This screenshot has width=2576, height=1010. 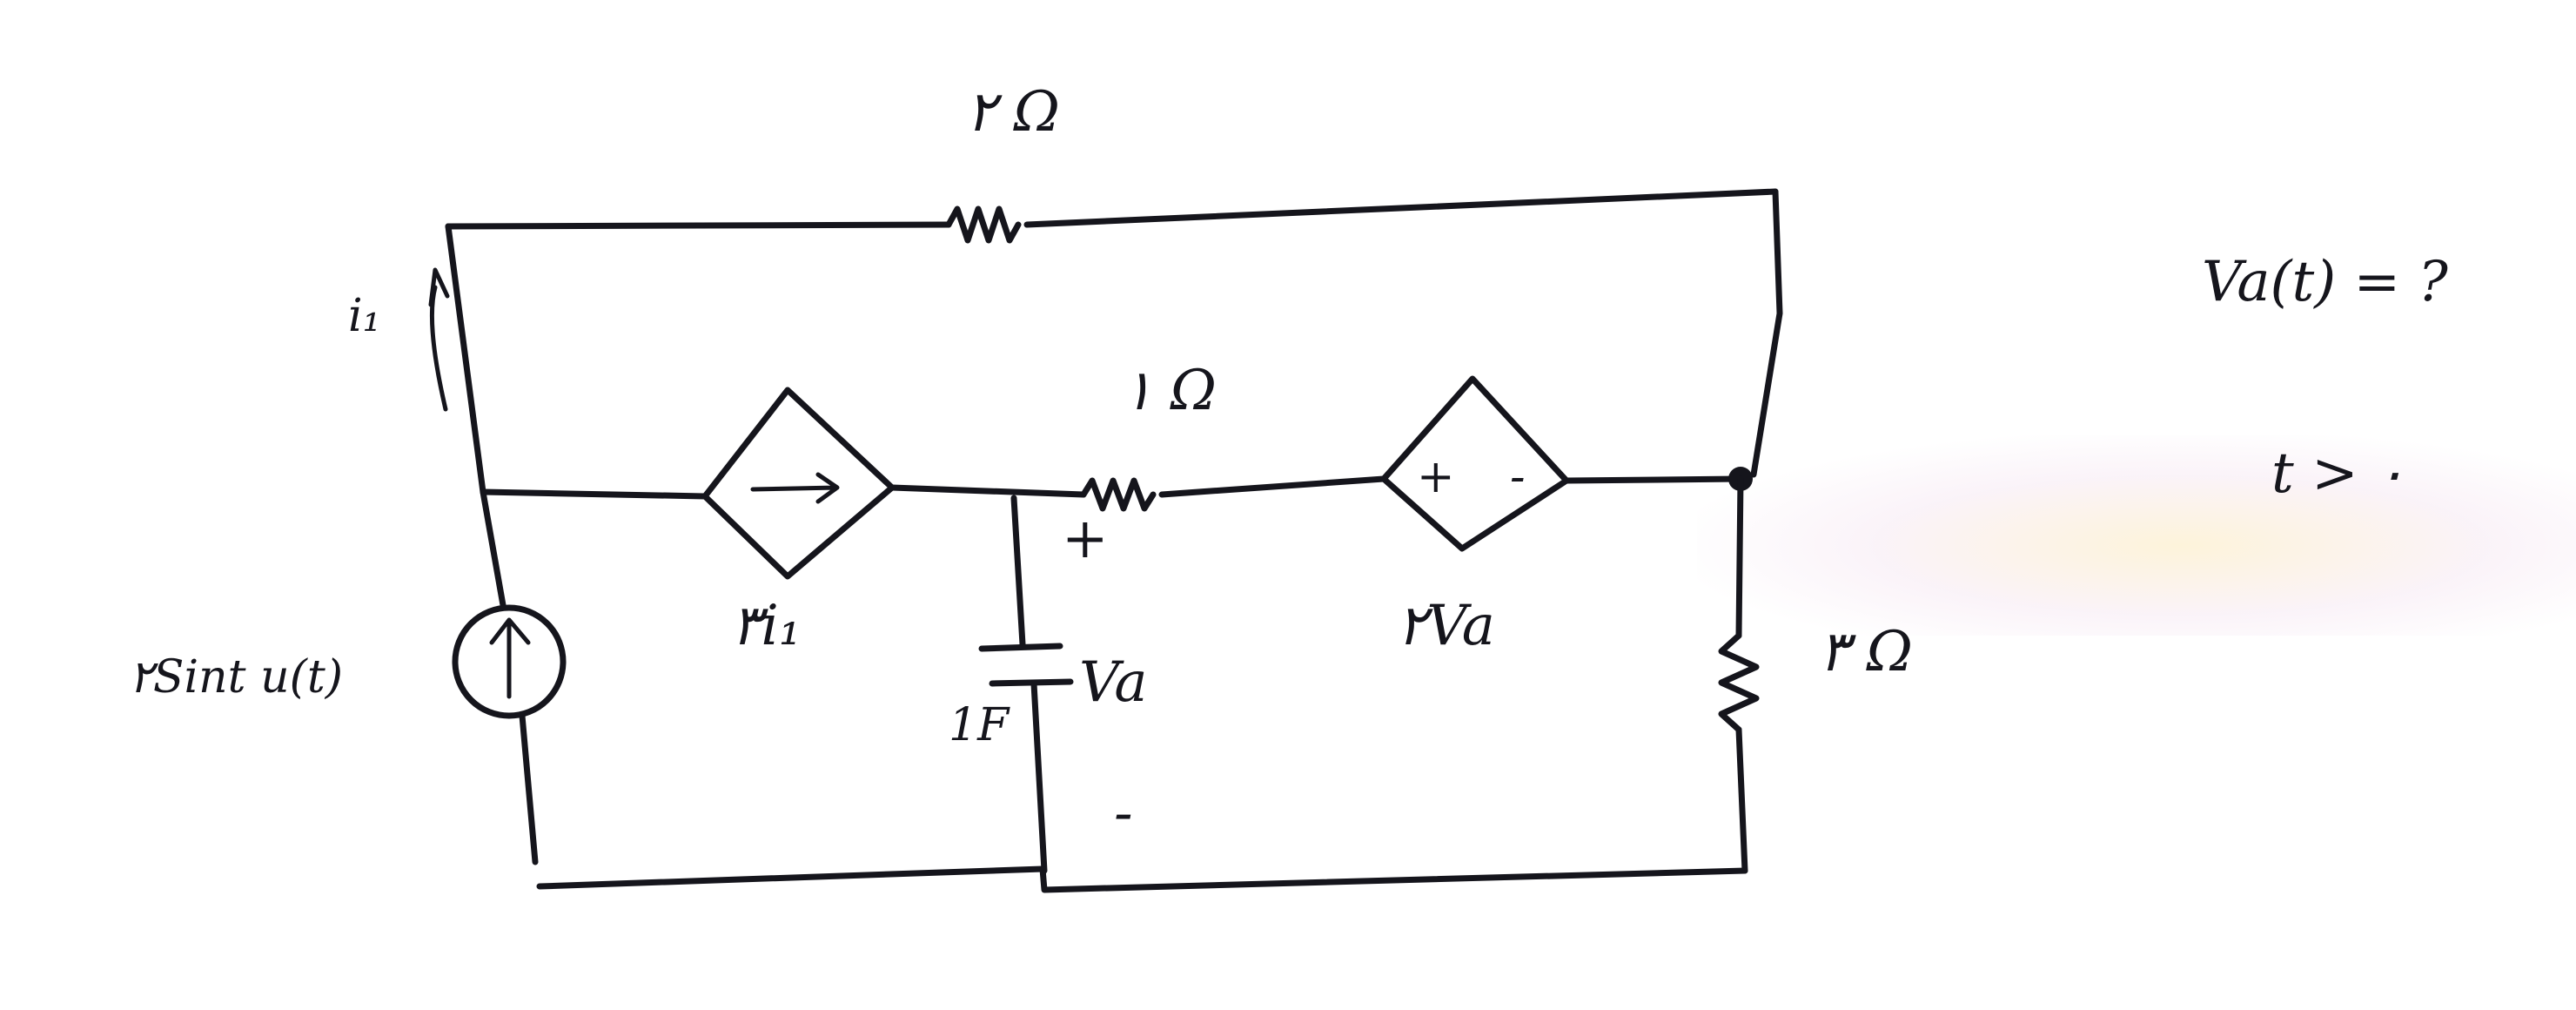 I want to click on bottom-wire-left, so click(x=791, y=877).